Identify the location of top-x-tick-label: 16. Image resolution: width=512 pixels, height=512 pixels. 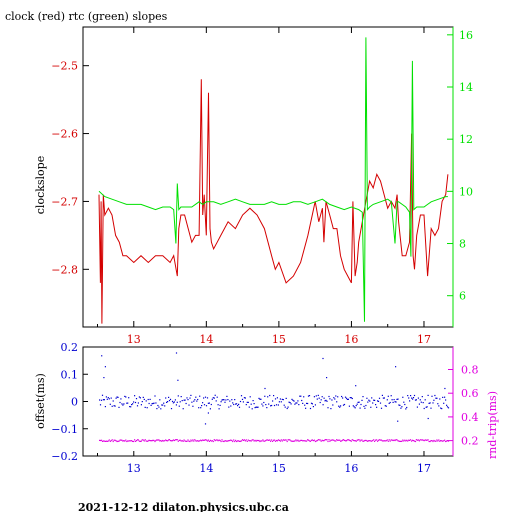
(351, 339).